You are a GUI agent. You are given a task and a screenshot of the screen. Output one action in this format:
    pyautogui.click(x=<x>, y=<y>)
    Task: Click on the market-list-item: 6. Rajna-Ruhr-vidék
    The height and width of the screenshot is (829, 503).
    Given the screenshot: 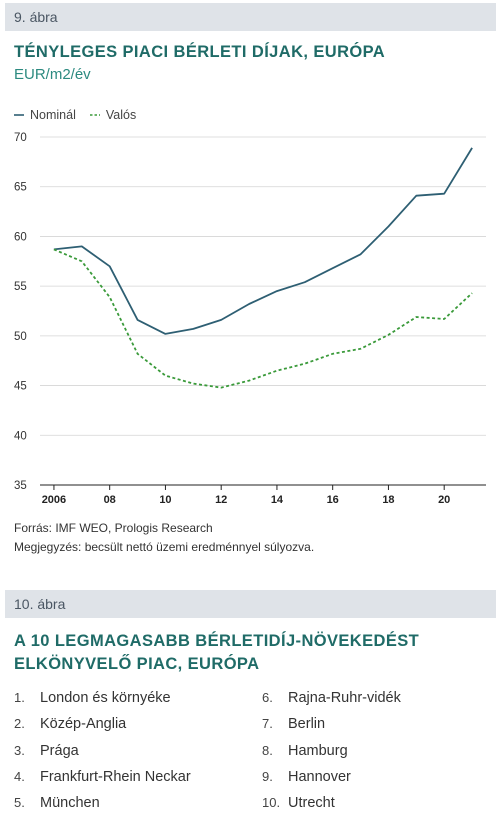 What is the action you would take?
    pyautogui.click(x=331, y=698)
    